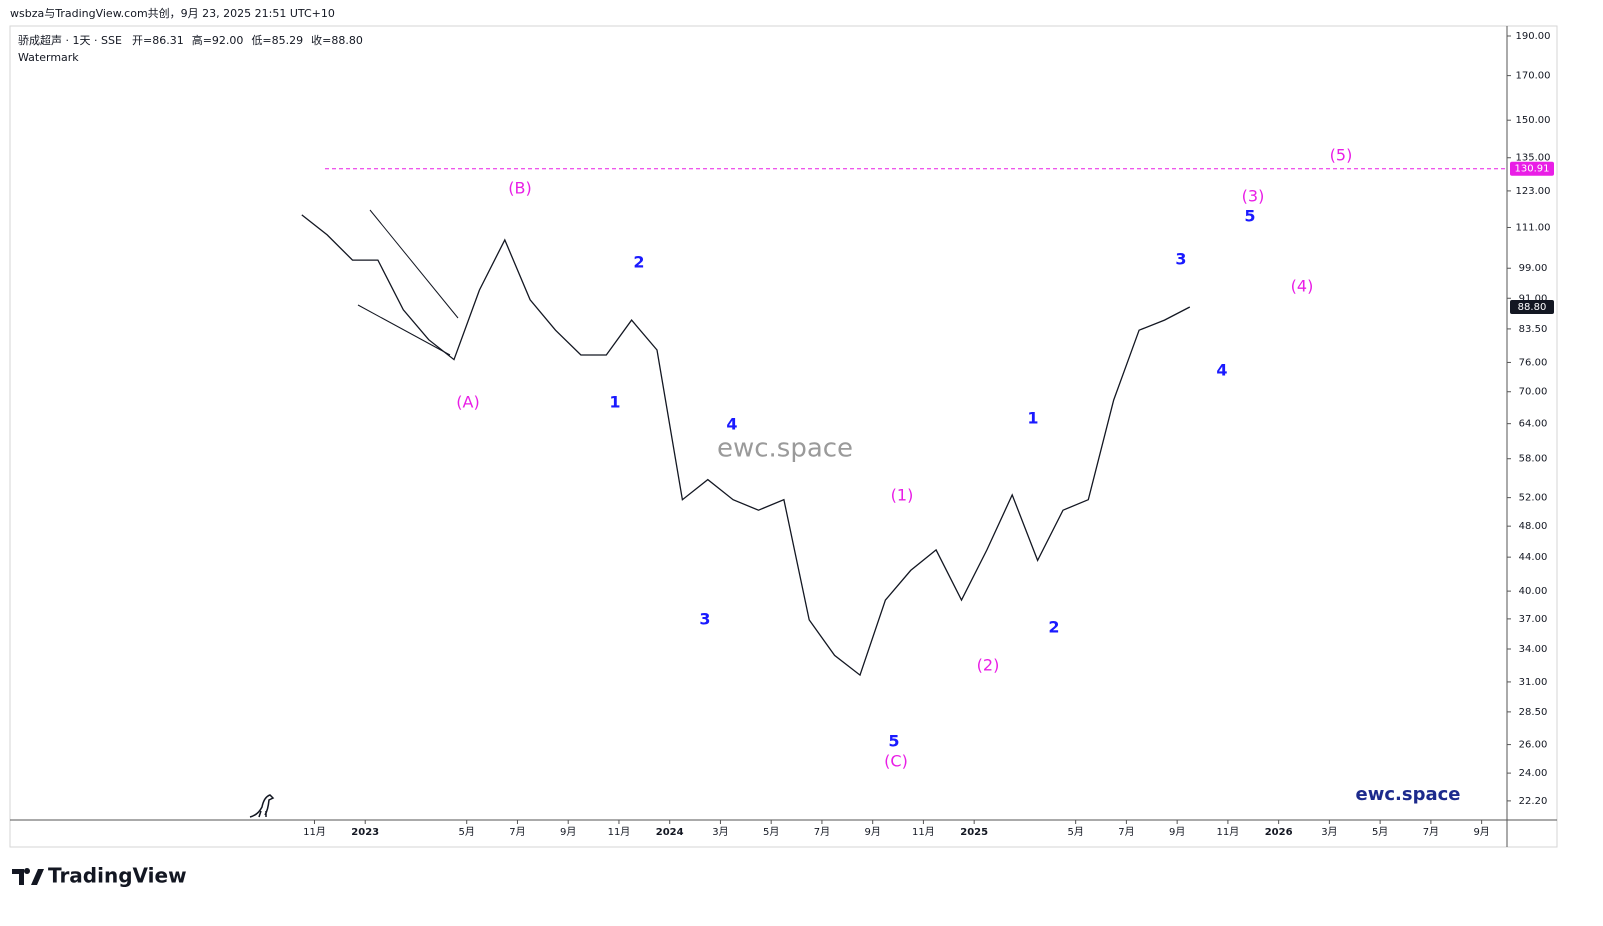 The height and width of the screenshot is (926, 1603). What do you see at coordinates (896, 761) in the screenshot?
I see `wave-label: (C)` at bounding box center [896, 761].